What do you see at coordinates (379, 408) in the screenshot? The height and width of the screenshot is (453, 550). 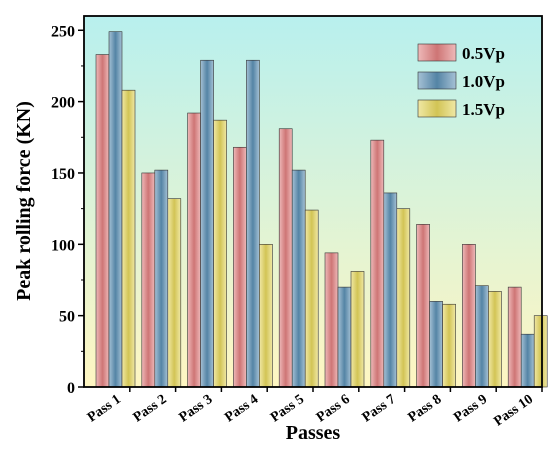 I see `x-tick-label: Pass 7` at bounding box center [379, 408].